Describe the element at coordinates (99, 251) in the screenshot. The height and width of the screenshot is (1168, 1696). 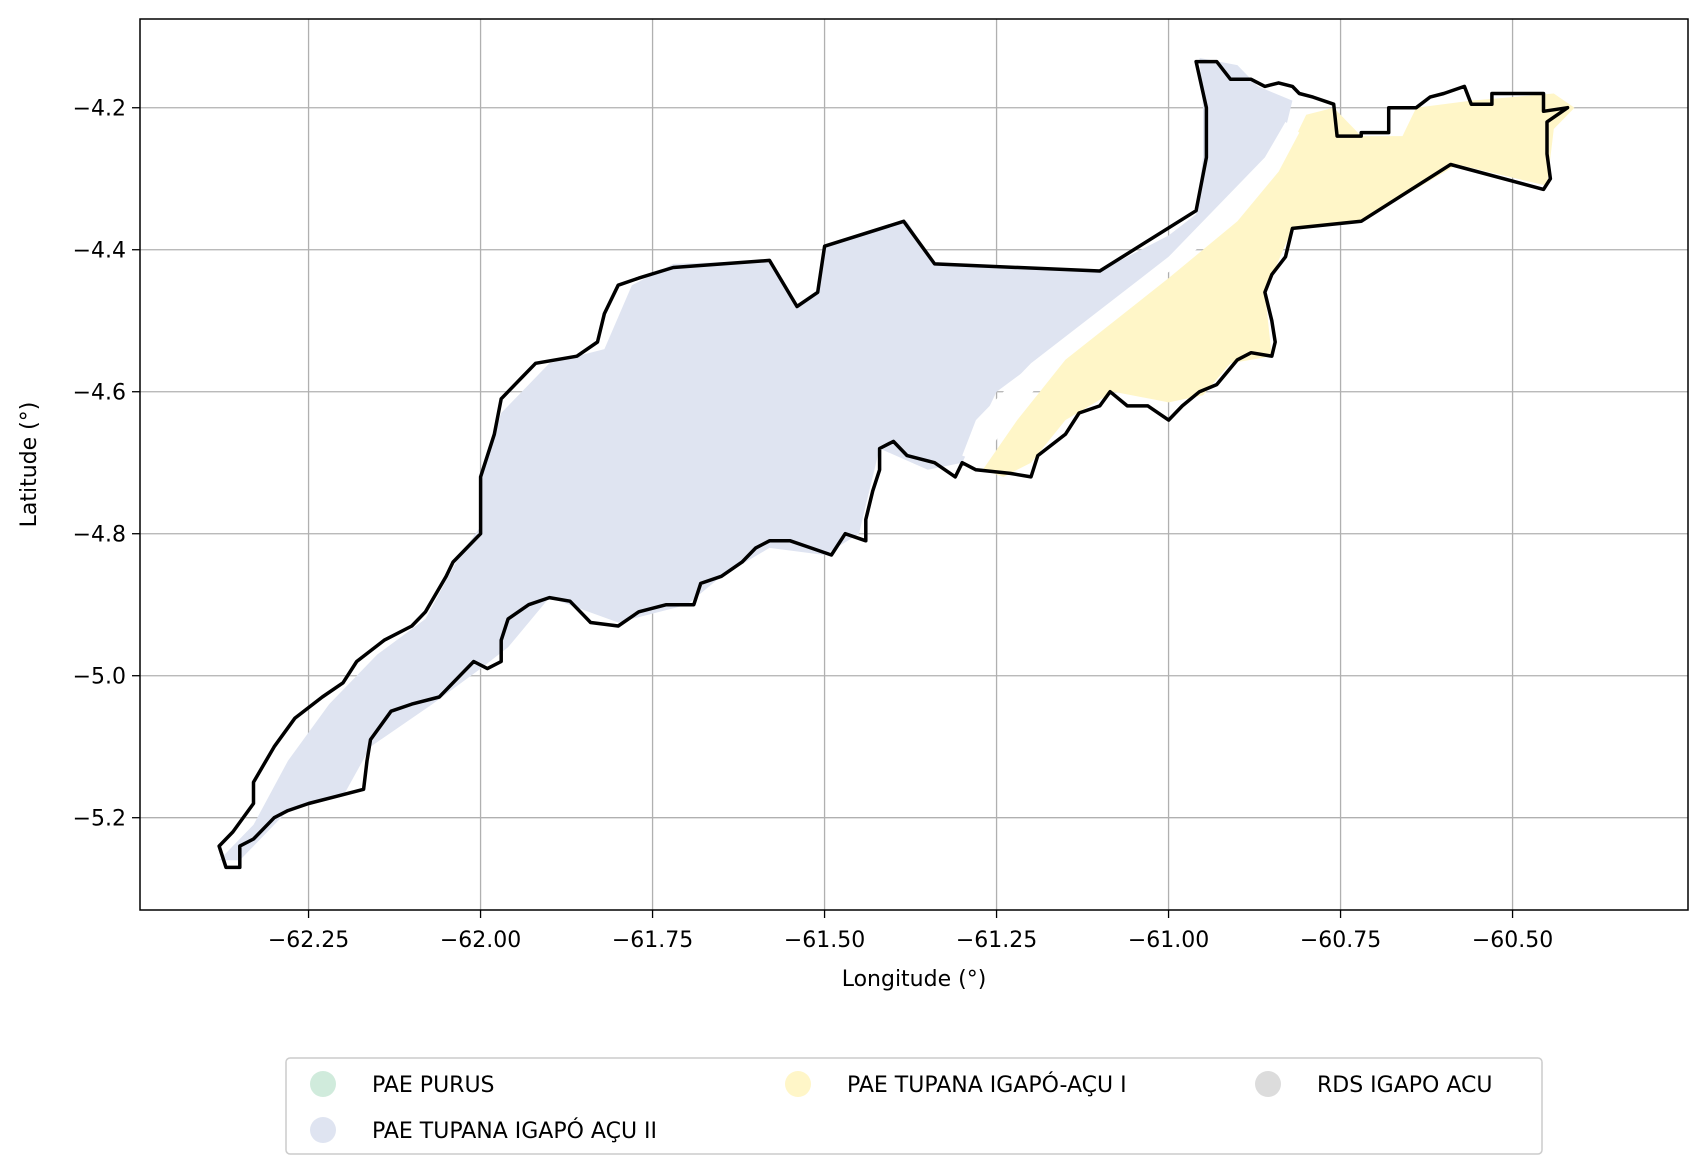
I see `y-tick-label: −4.4` at that location.